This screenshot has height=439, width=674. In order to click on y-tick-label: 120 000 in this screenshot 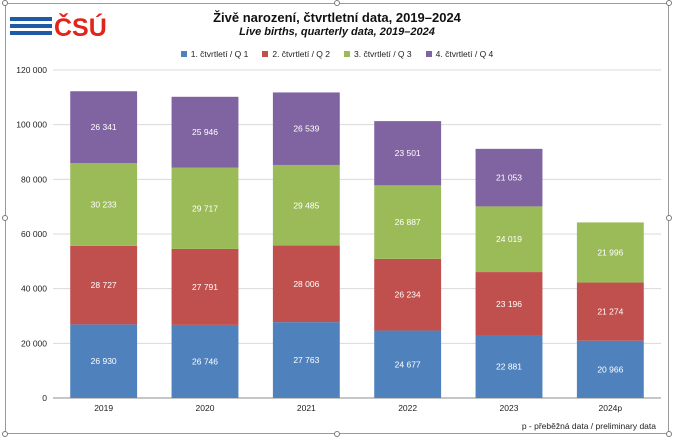, I will do `click(31, 70)`.